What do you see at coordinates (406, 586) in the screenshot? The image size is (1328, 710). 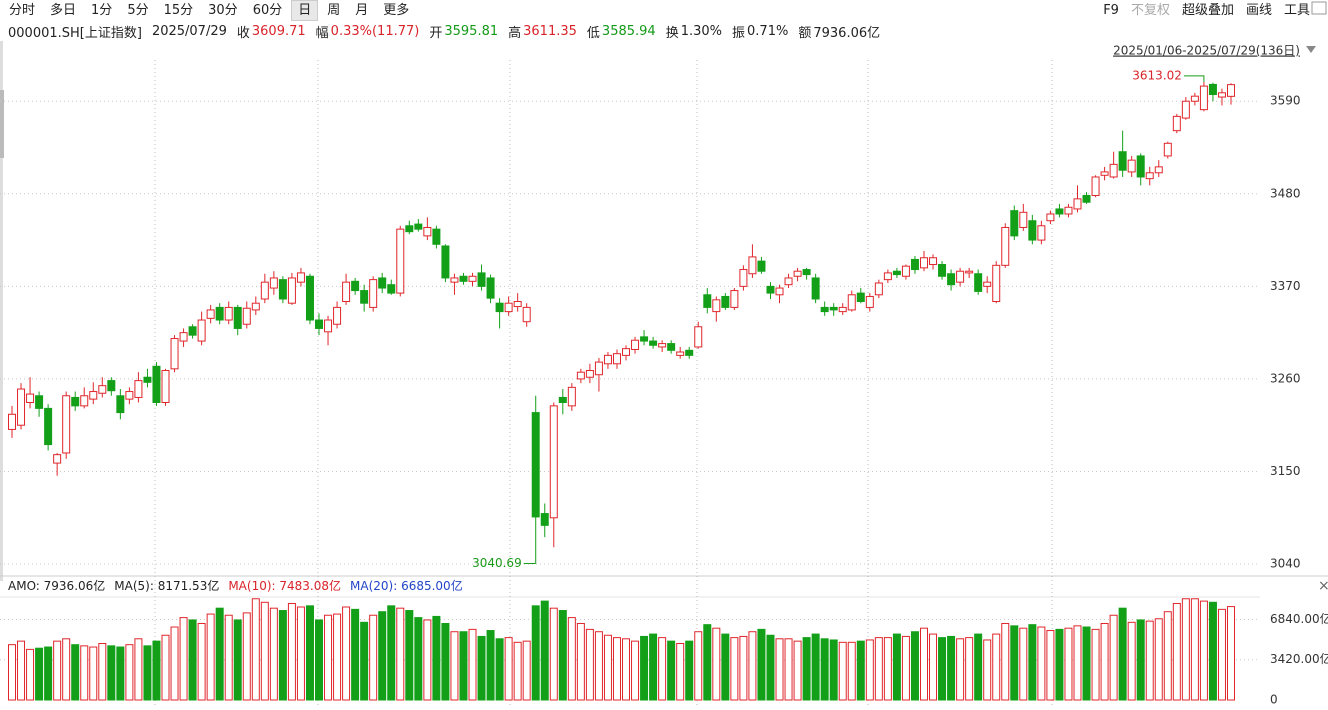 I see `legend-entry: MA(20): 6685.00亿` at bounding box center [406, 586].